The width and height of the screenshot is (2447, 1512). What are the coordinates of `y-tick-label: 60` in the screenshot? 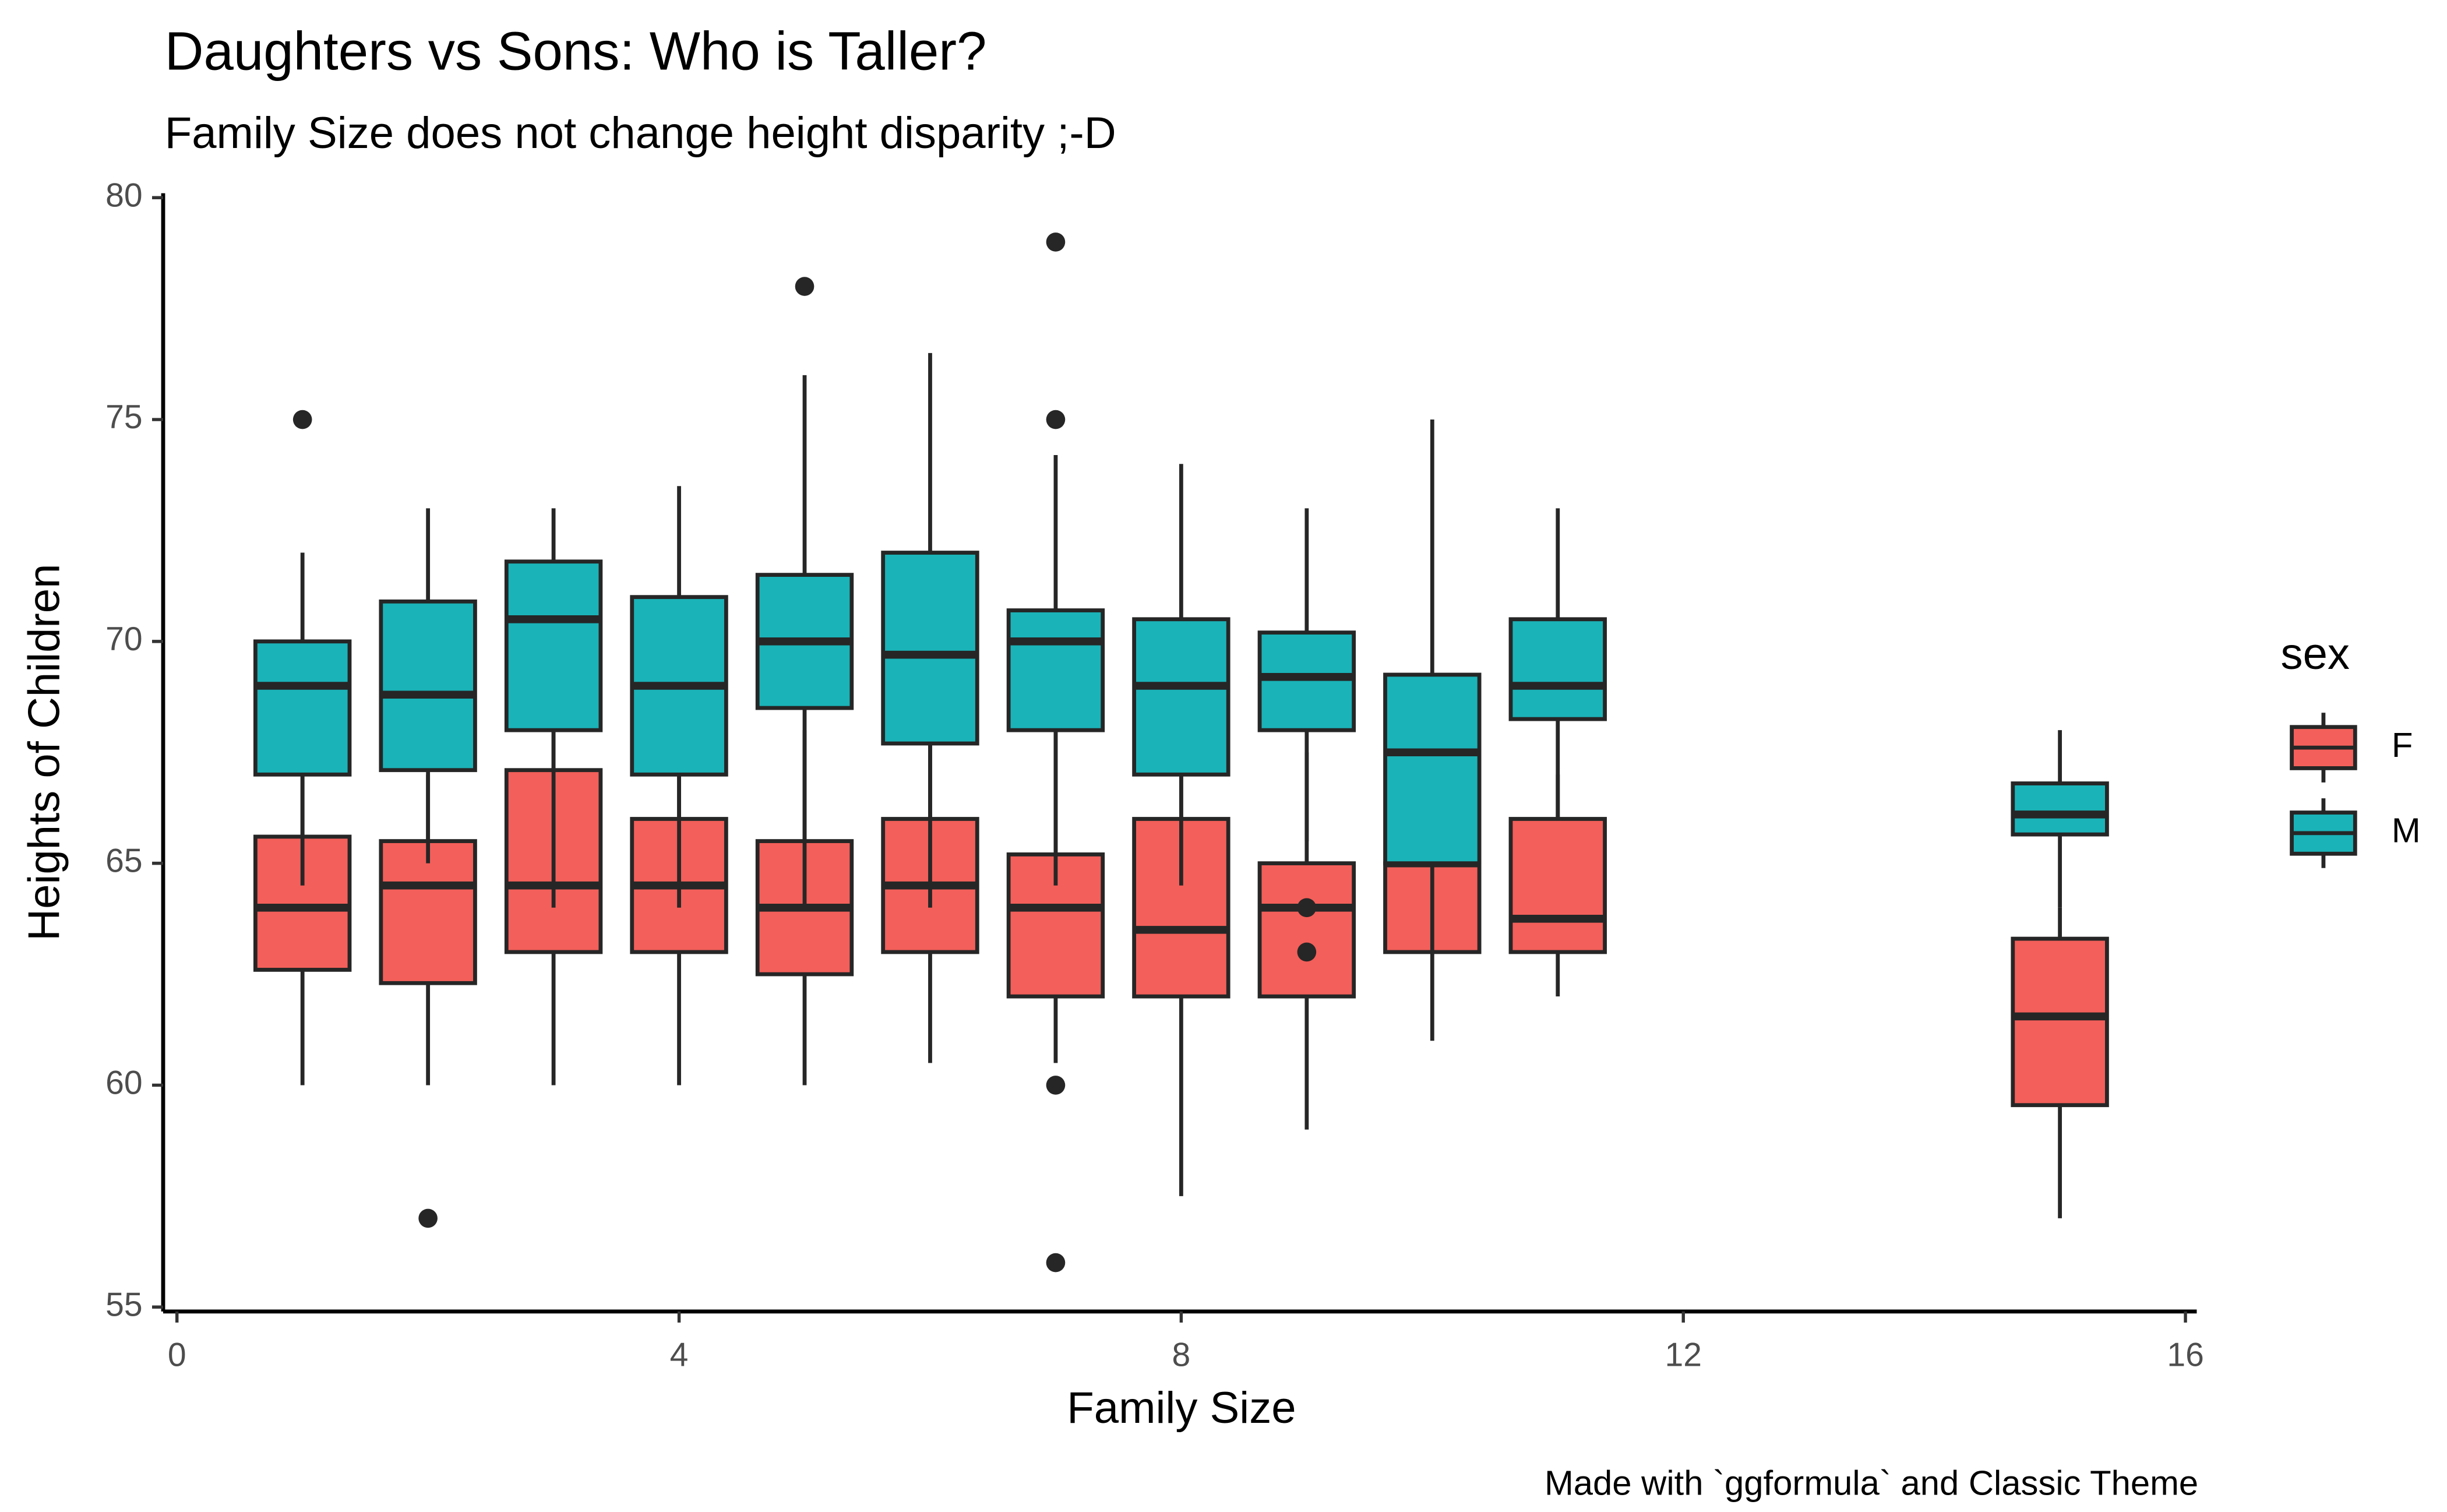 It's located at (123, 1083).